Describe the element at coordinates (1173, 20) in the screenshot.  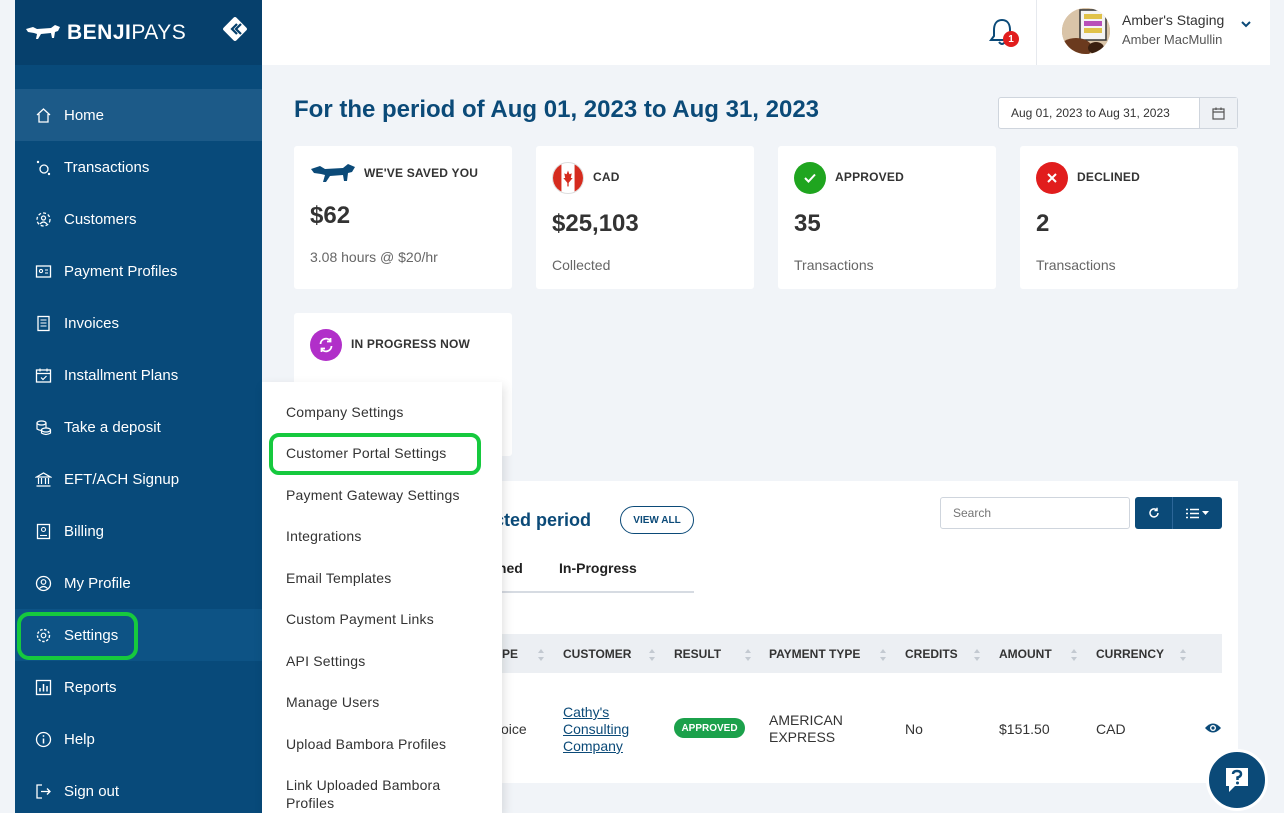
I see `organization-name: Amber's Staging` at that location.